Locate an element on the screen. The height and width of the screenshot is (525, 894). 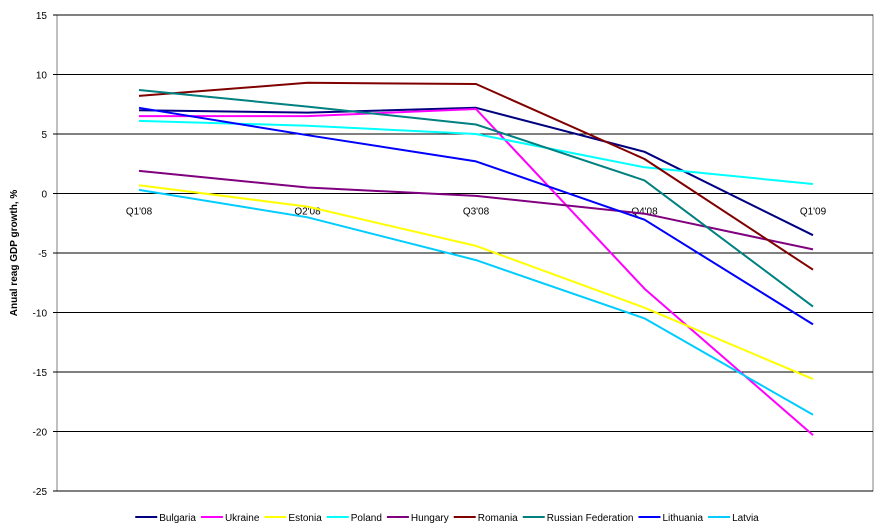
x-tick-label: Q1'09 is located at coordinates (813, 212).